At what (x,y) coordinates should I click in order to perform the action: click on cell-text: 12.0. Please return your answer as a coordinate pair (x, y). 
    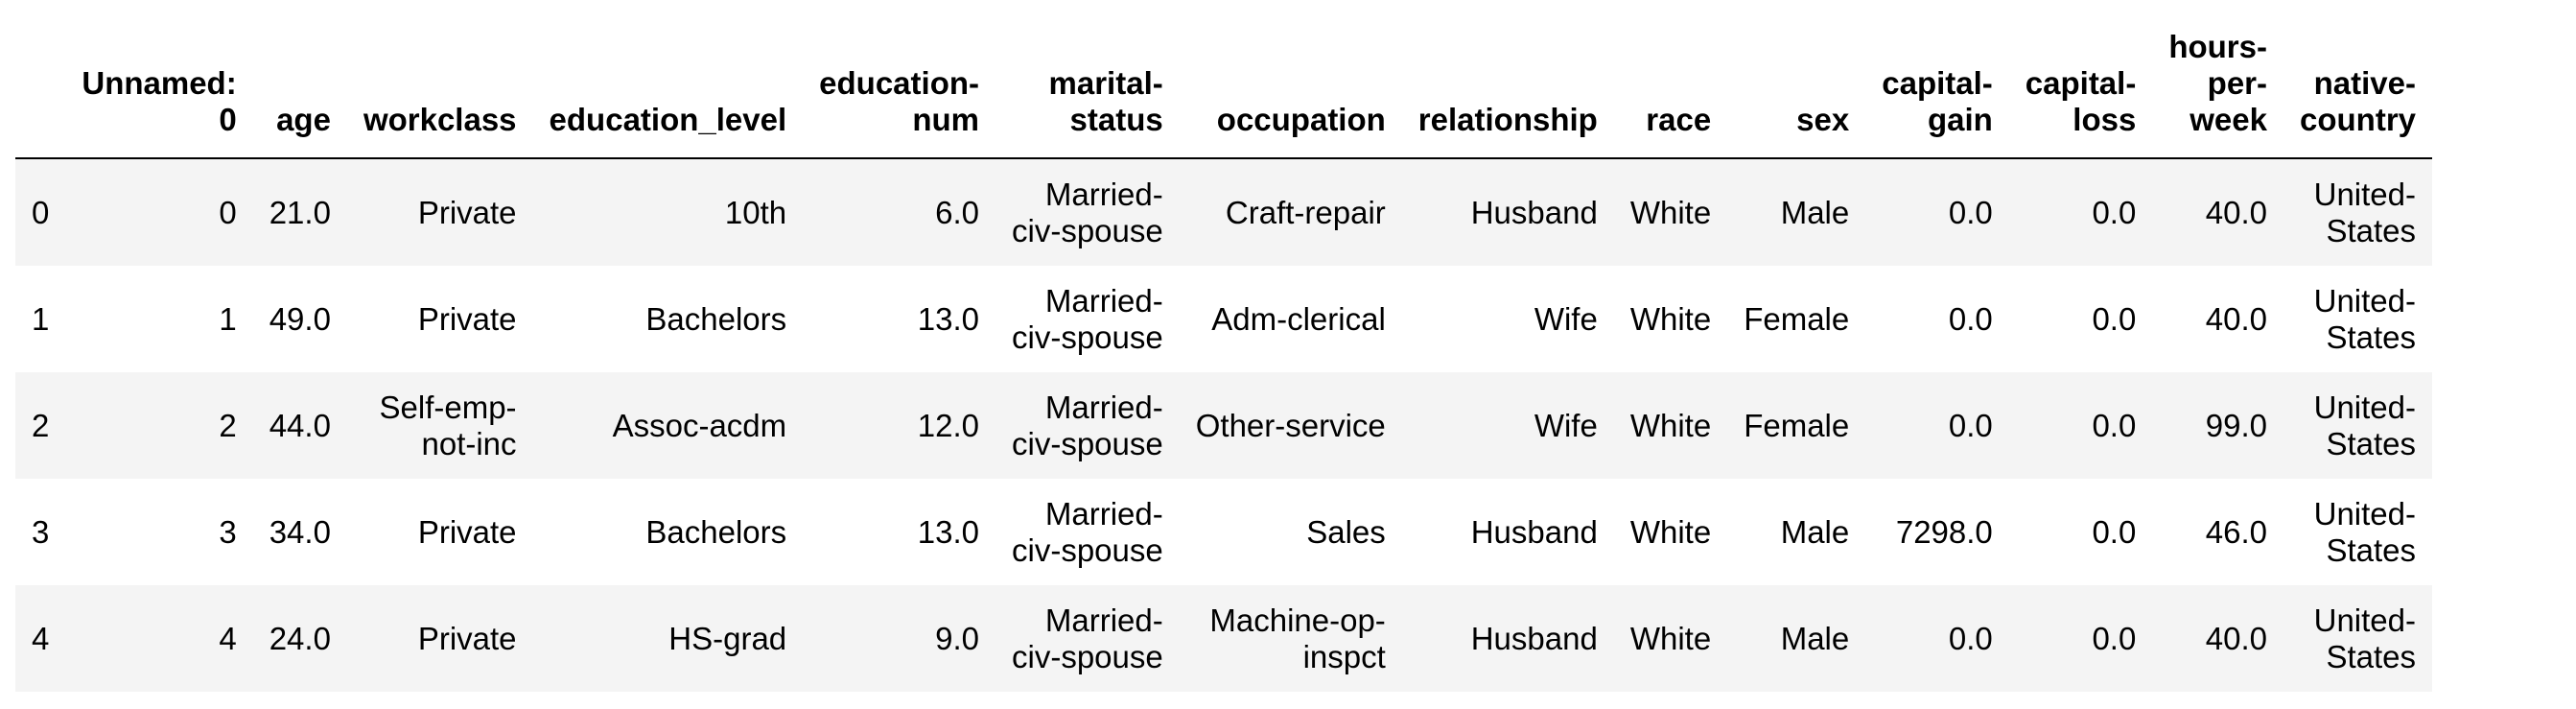
    Looking at the image, I should click on (948, 425).